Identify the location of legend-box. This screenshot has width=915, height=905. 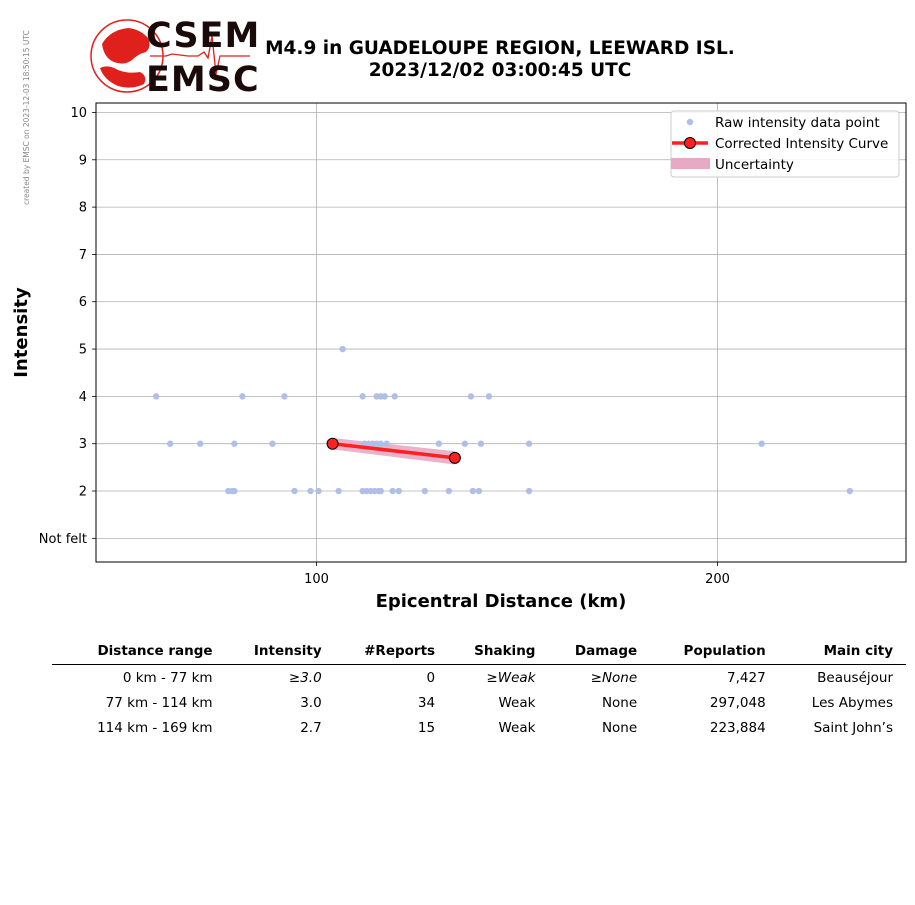
(785, 144).